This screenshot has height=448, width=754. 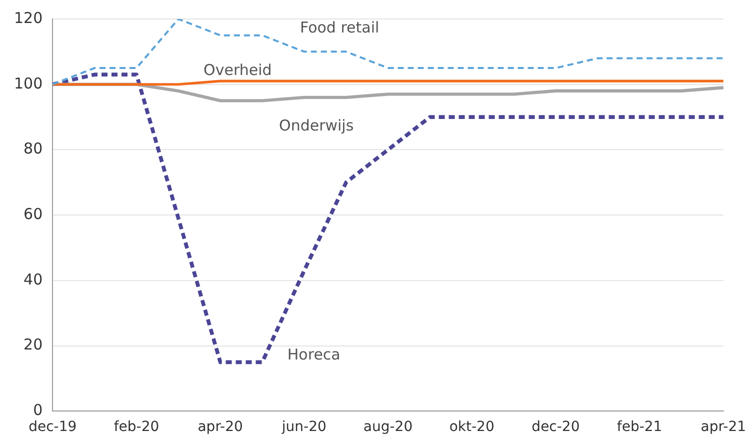 What do you see at coordinates (238, 70) in the screenshot?
I see `series-label: Overheid` at bounding box center [238, 70].